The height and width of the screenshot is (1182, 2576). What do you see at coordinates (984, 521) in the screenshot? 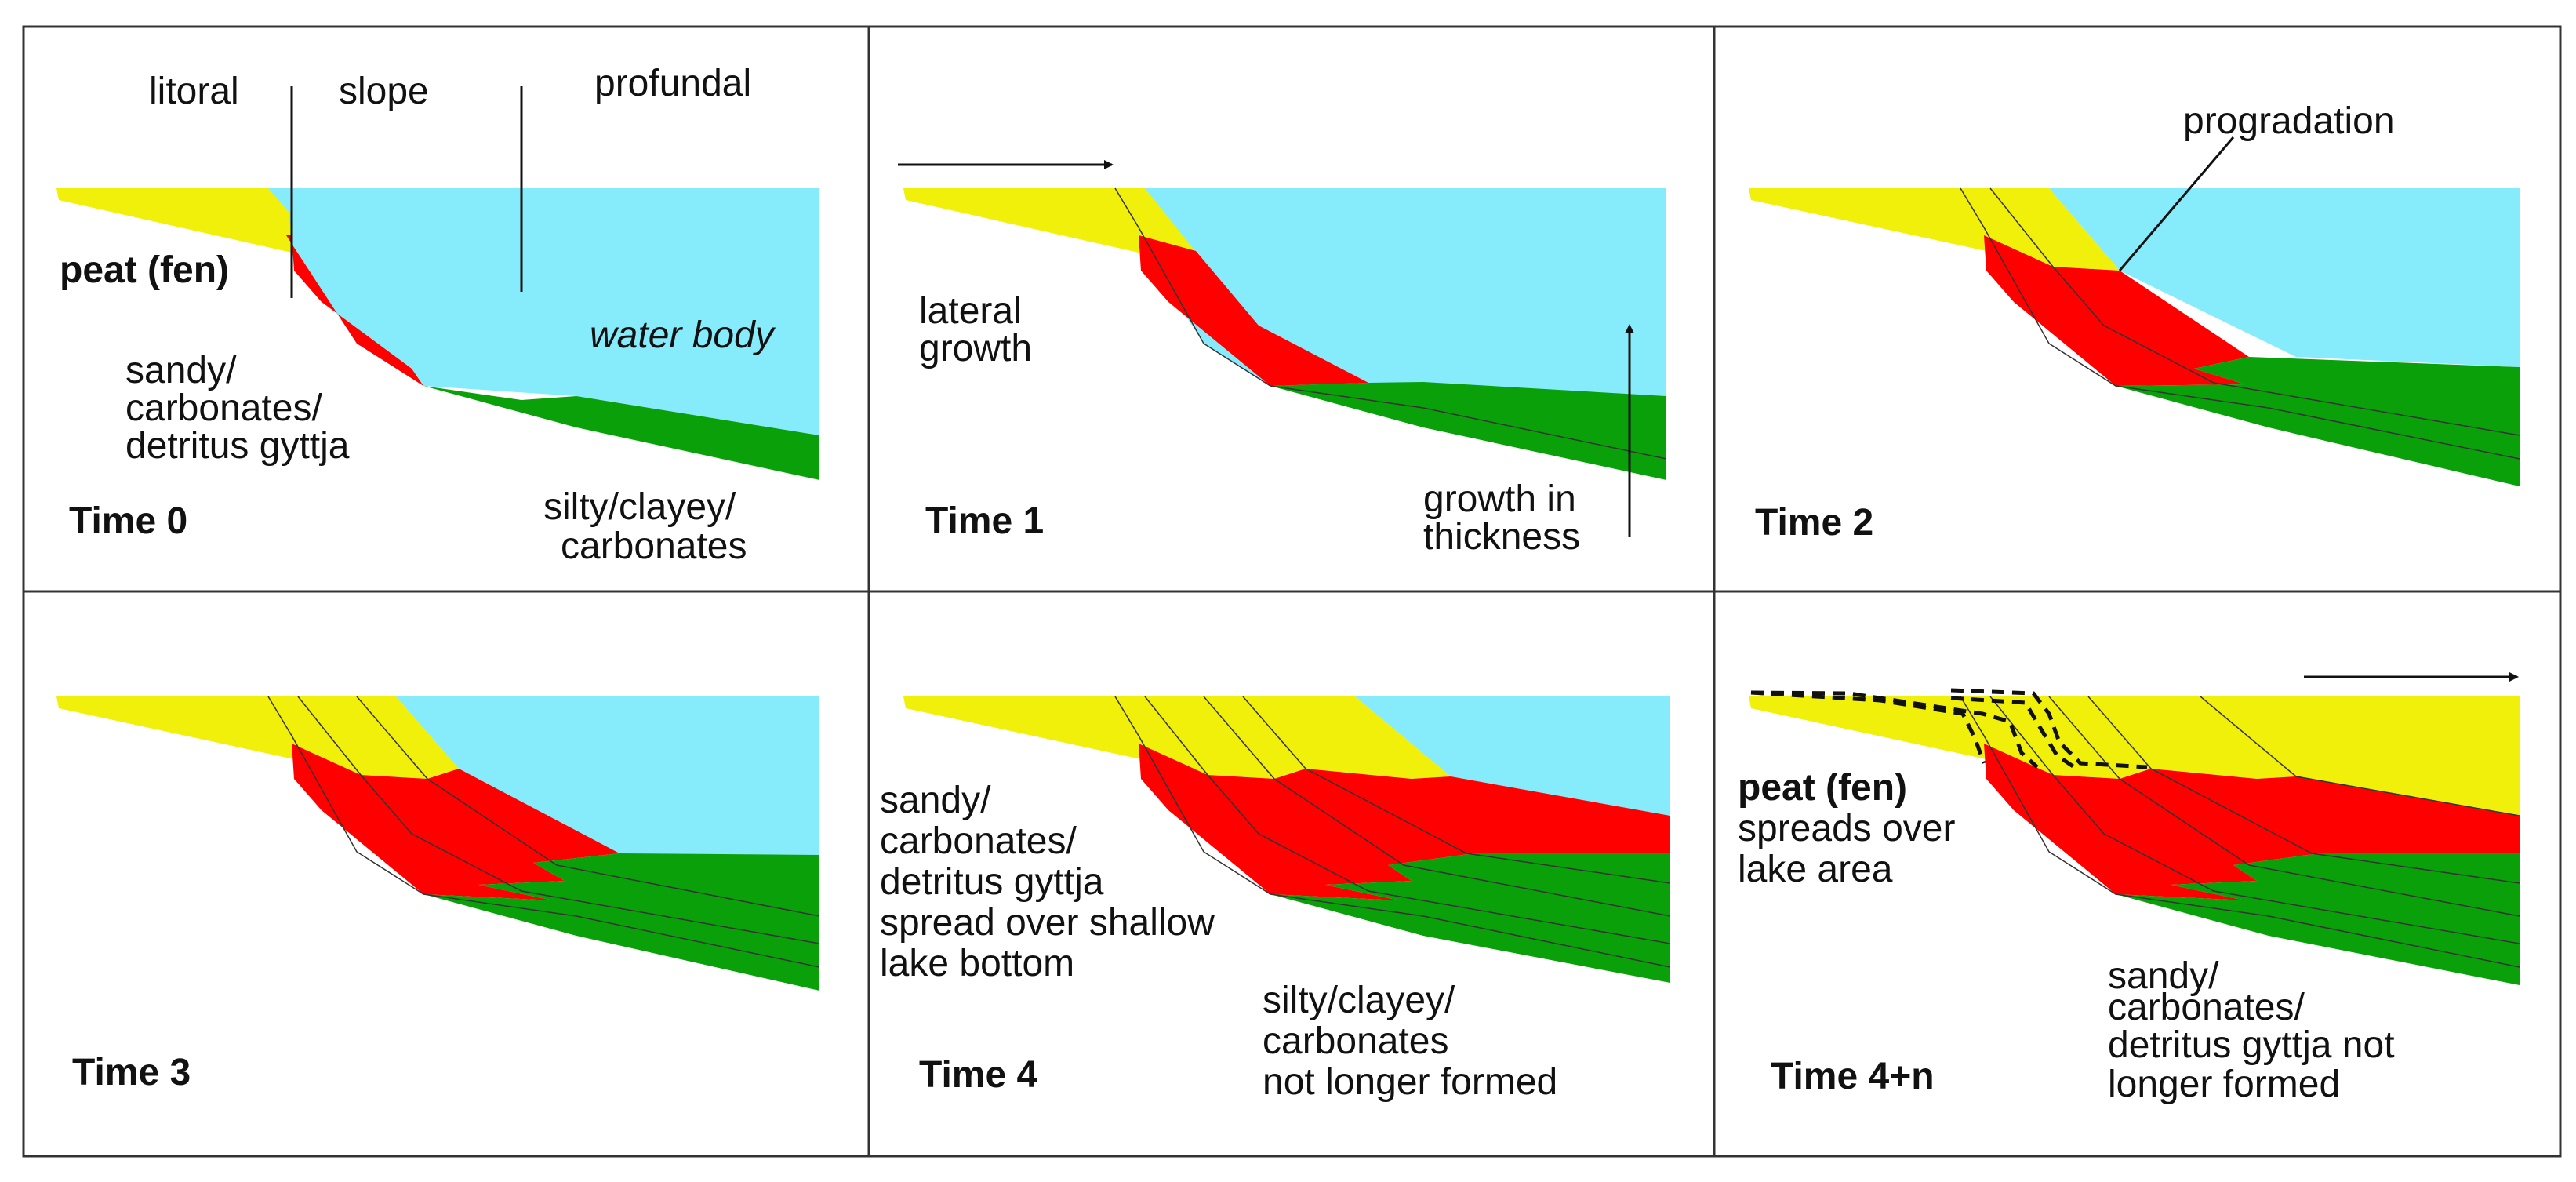
I see `time-label: Time 1` at bounding box center [984, 521].